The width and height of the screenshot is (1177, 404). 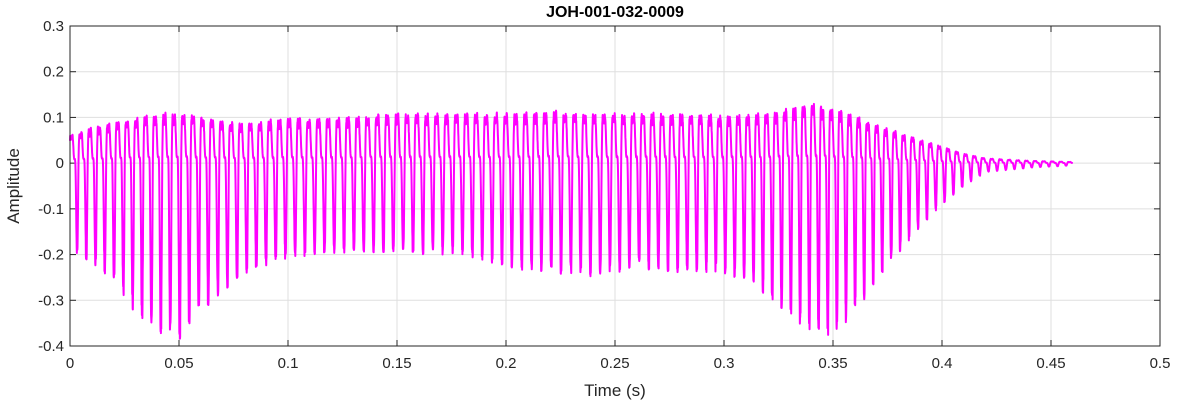 What do you see at coordinates (51, 255) in the screenshot?
I see `y-tick-label: -0.2` at bounding box center [51, 255].